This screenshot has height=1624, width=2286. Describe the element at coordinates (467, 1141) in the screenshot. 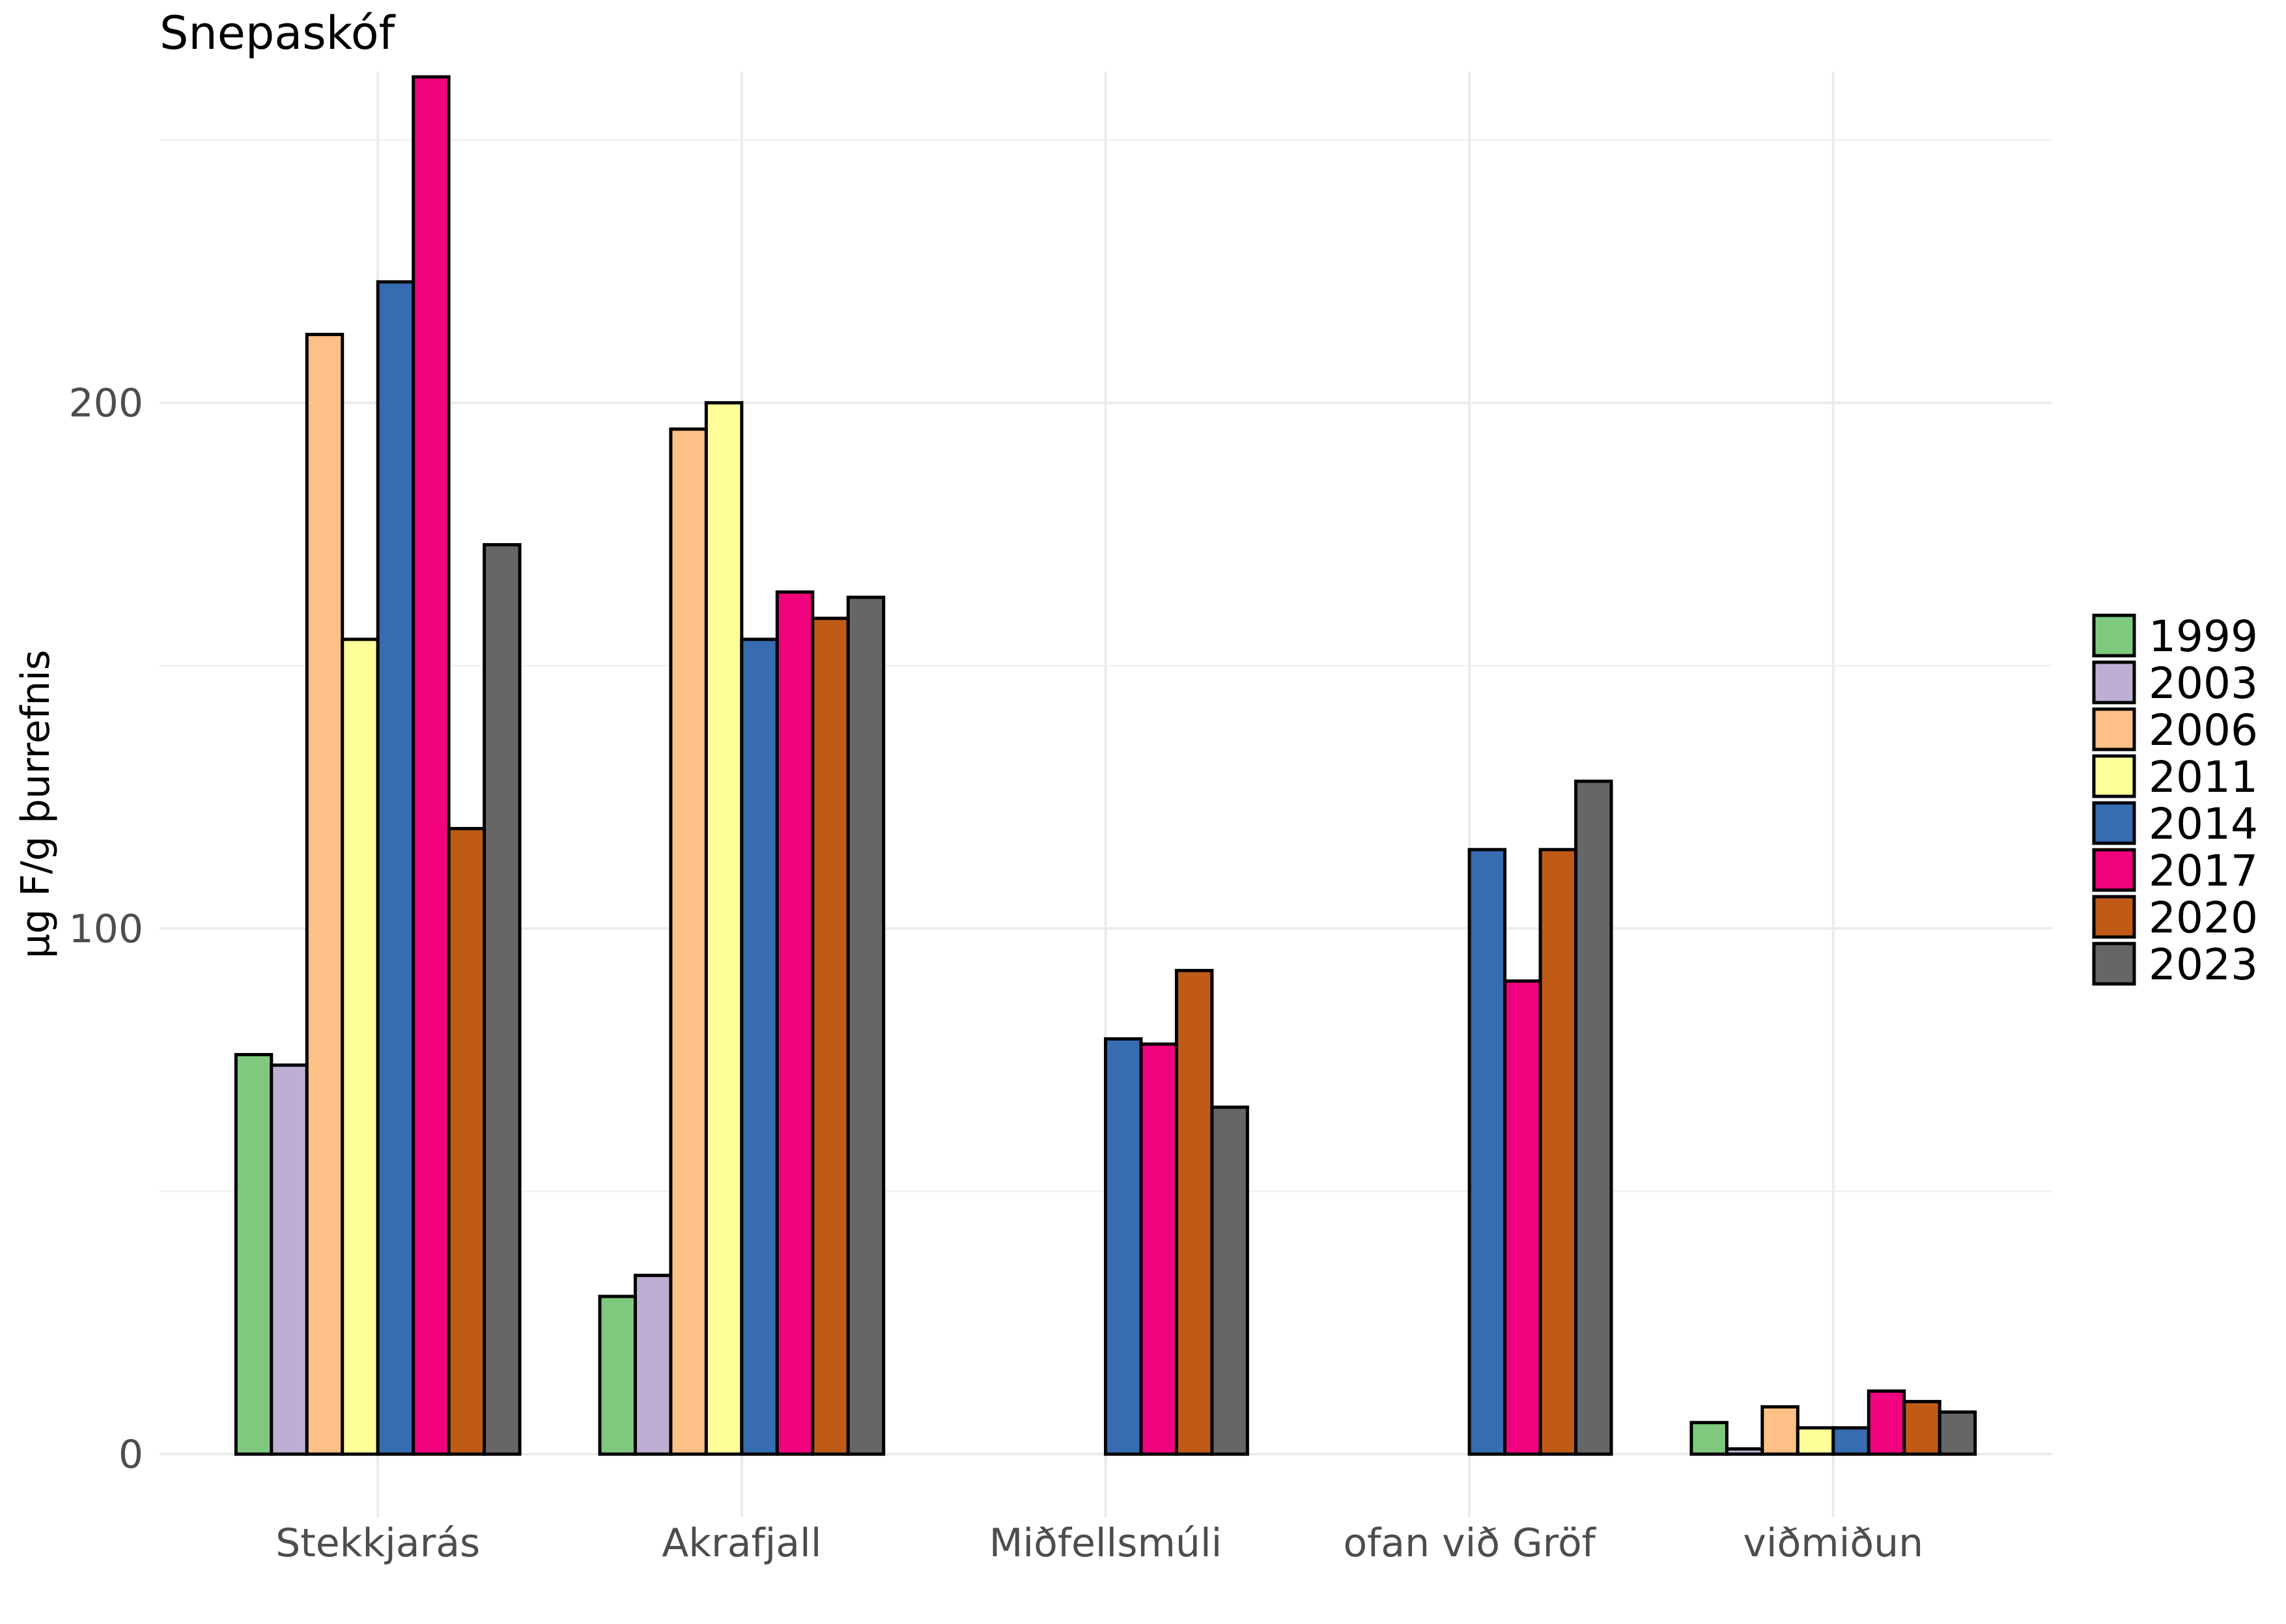

I see `bar-stekkjarás-2020` at that location.